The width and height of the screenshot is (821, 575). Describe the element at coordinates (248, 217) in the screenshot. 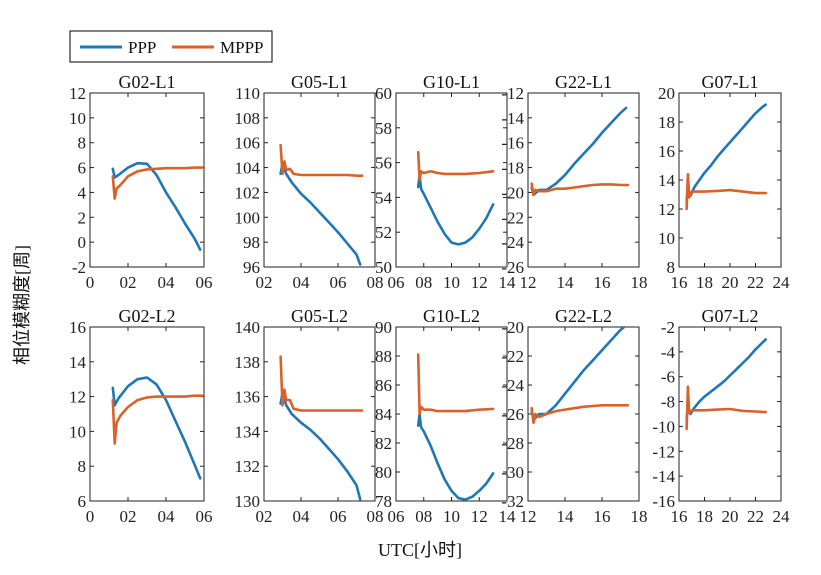

I see `y-tick-label: 100` at that location.